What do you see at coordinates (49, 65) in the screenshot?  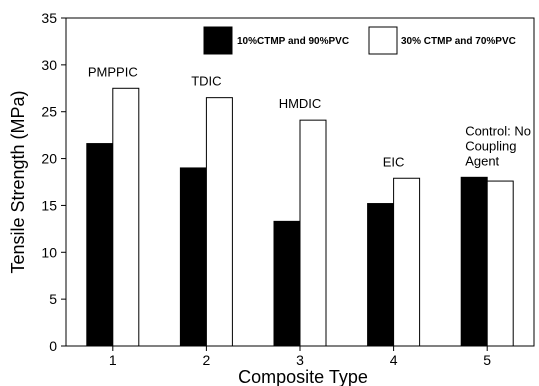 I see `y-tick-label: 30` at bounding box center [49, 65].